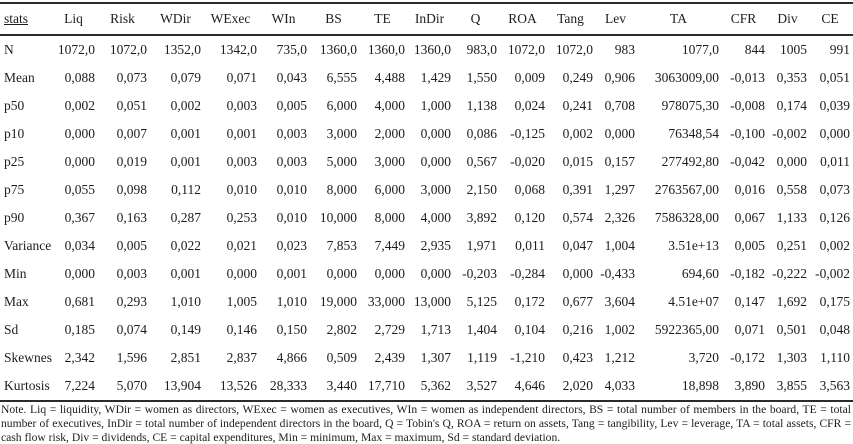  I want to click on table-cell: 0,391, so click(577, 189).